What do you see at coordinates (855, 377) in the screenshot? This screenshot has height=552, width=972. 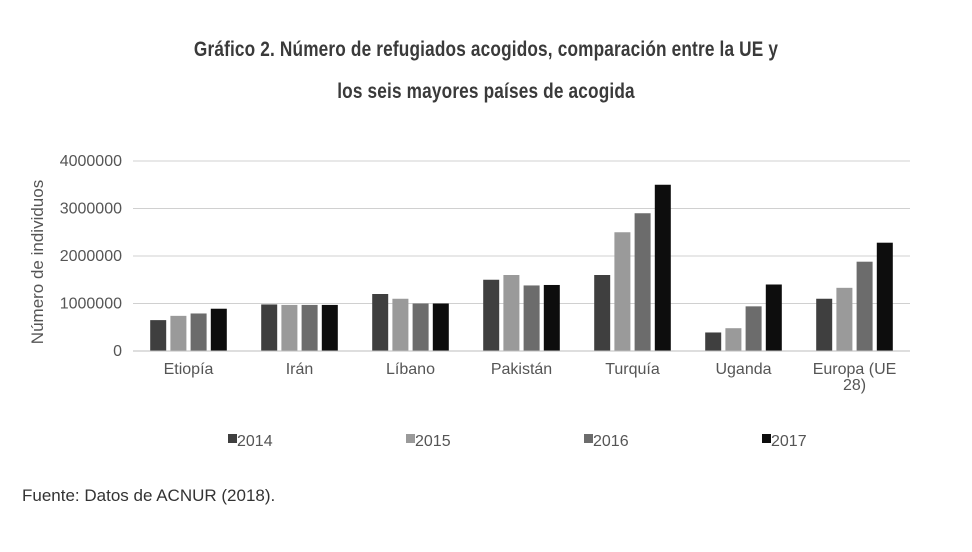 I see `category-label: Europa (UE 28)` at bounding box center [855, 377].